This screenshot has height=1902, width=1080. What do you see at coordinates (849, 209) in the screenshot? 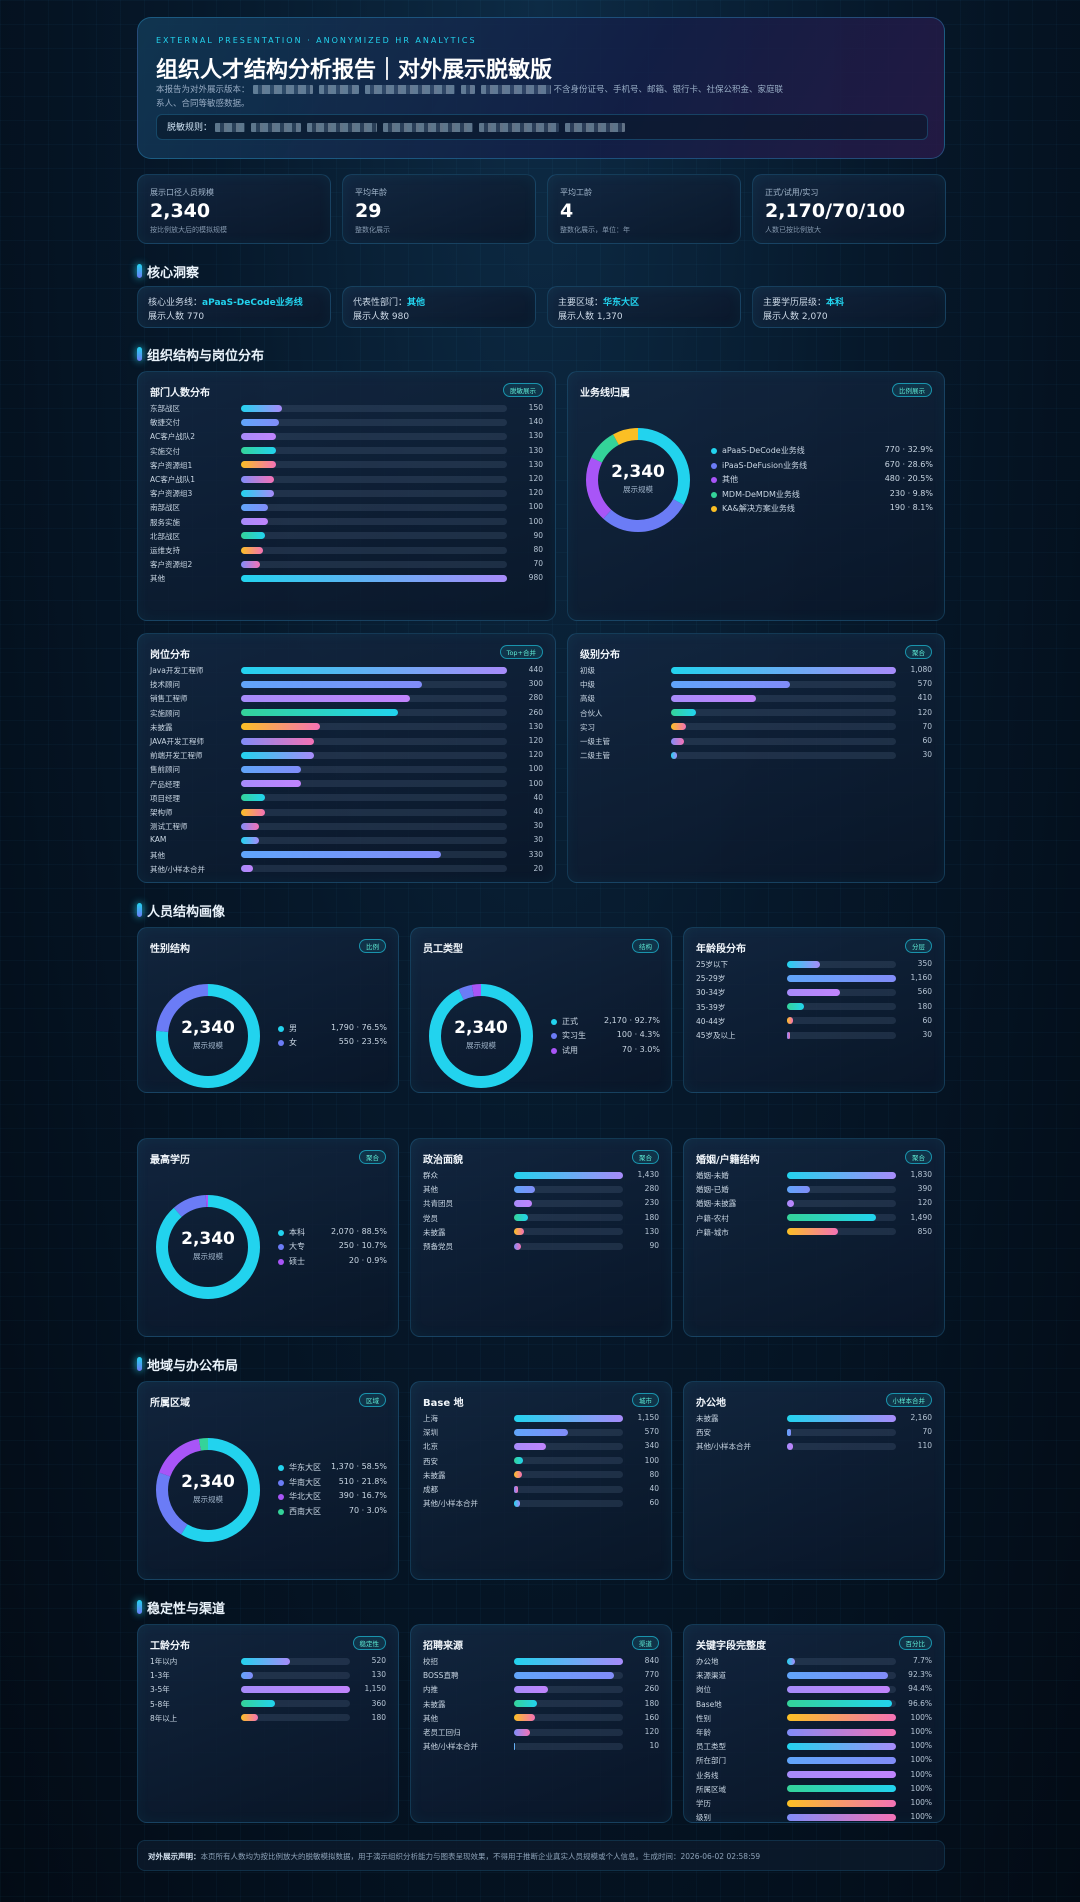
I see `kpi-card: 正式/试用/实习 2,170/70/100 人数已按比例放大` at bounding box center [849, 209].